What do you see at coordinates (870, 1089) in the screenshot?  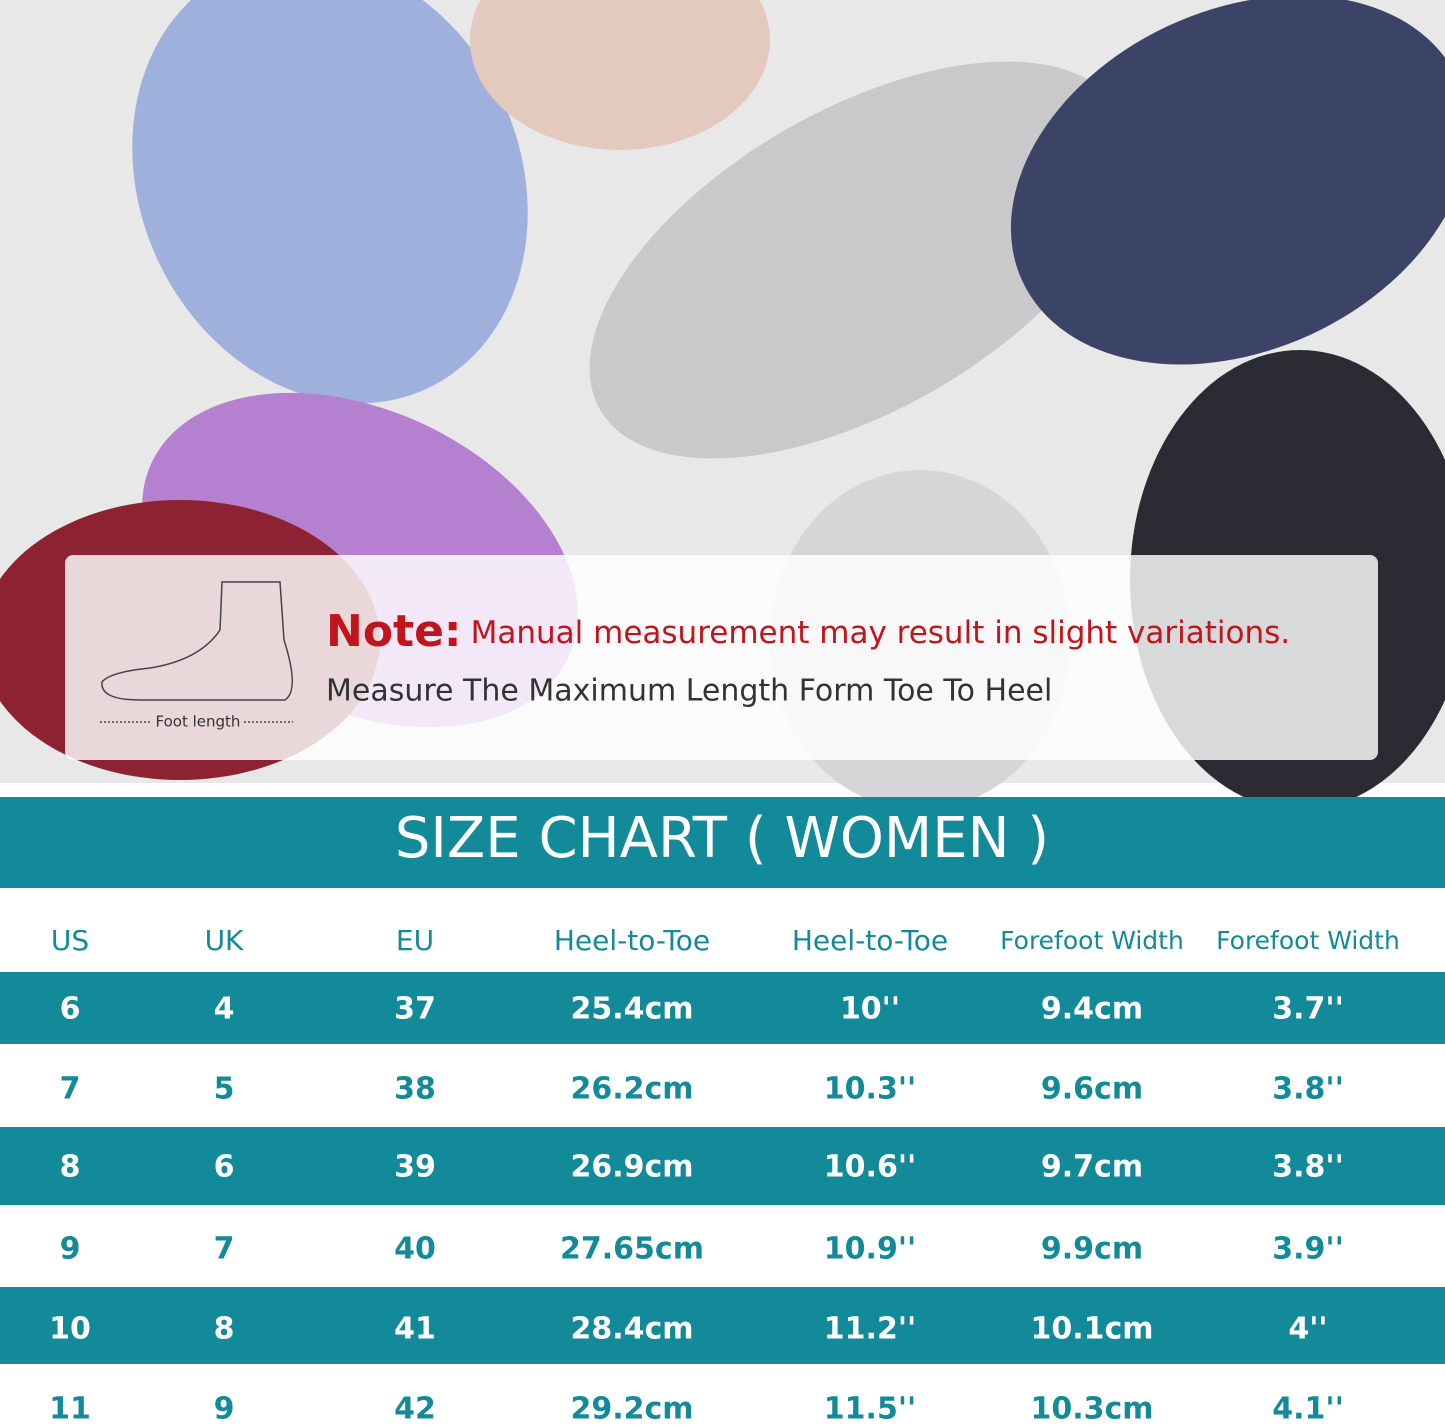 I see `cell: 10.3''` at bounding box center [870, 1089].